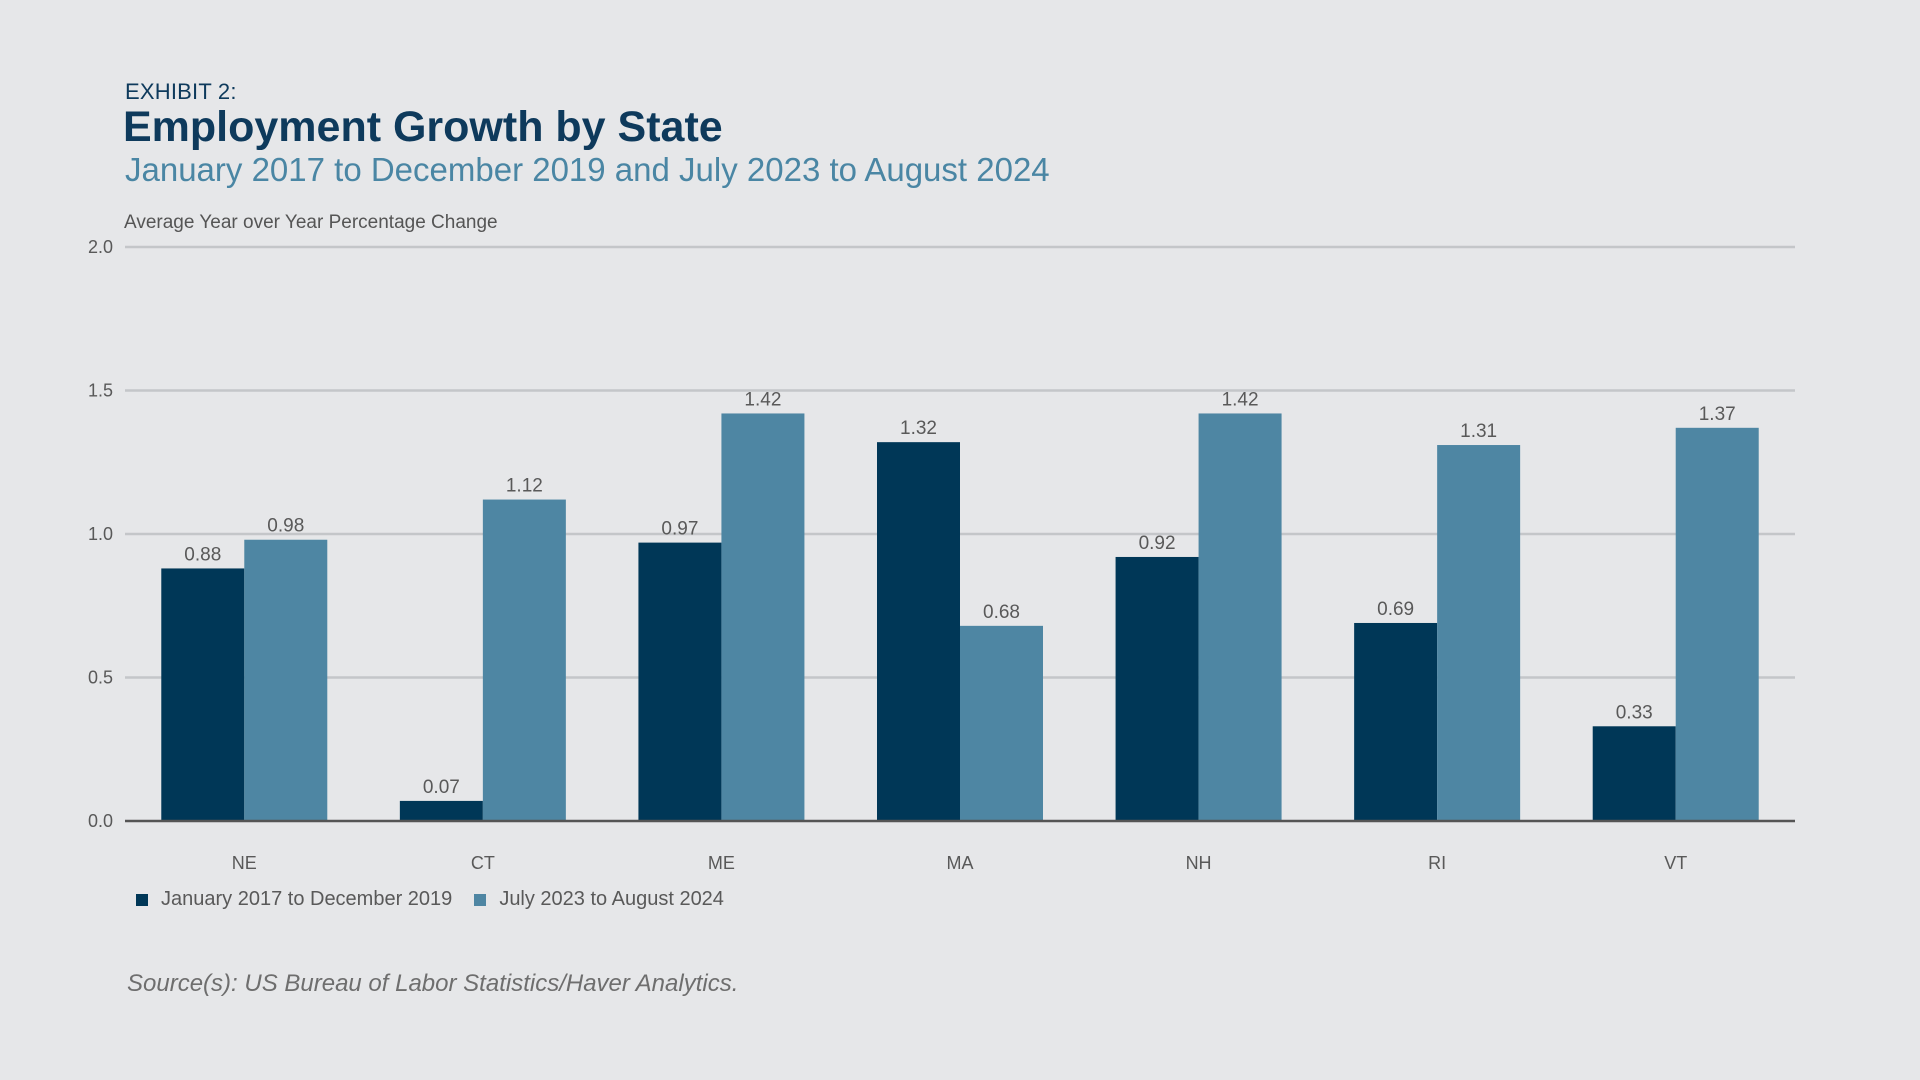  What do you see at coordinates (611, 899) in the screenshot?
I see `legend-label-series-2: July 2023 to August 2024` at bounding box center [611, 899].